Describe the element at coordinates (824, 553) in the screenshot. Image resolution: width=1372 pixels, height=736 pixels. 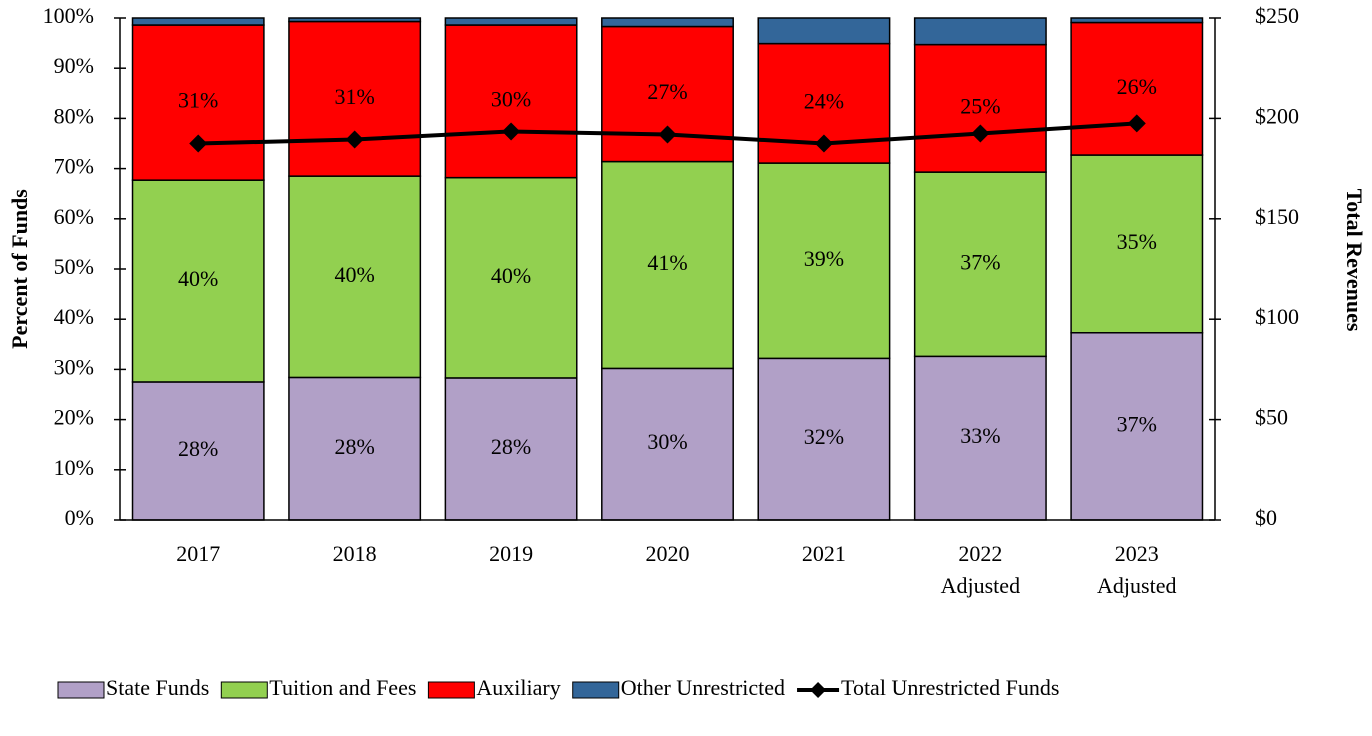
I see `x-tick-label: 2021` at that location.